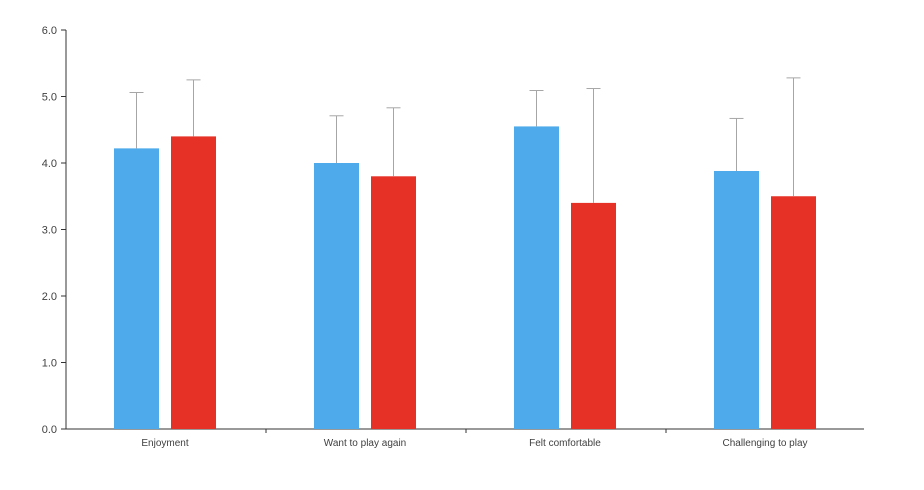 The image size is (924, 490). I want to click on x-category-label: Want to play again, so click(365, 443).